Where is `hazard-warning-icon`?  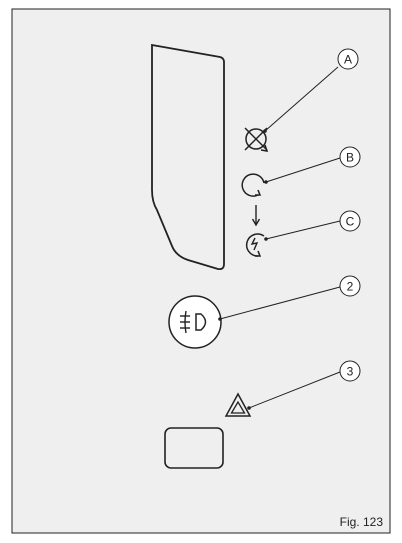 hazard-warning-icon is located at coordinates (238, 404).